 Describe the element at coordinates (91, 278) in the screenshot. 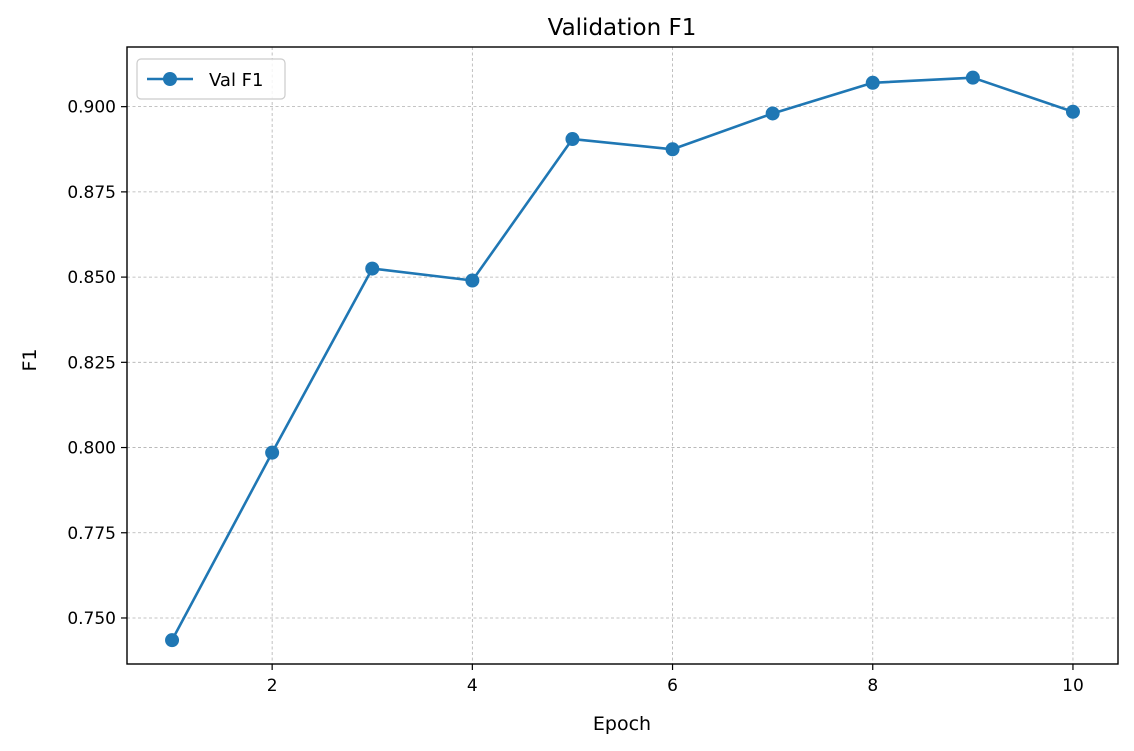

I see `y-tick-label: 0.850` at that location.